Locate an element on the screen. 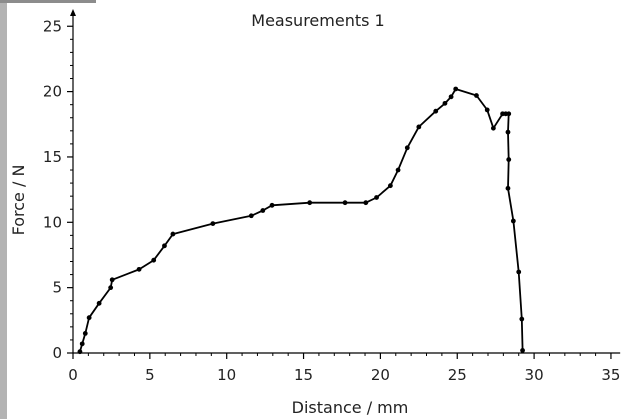 The height and width of the screenshot is (419, 627). x-tick-label: 5 is located at coordinates (150, 375).